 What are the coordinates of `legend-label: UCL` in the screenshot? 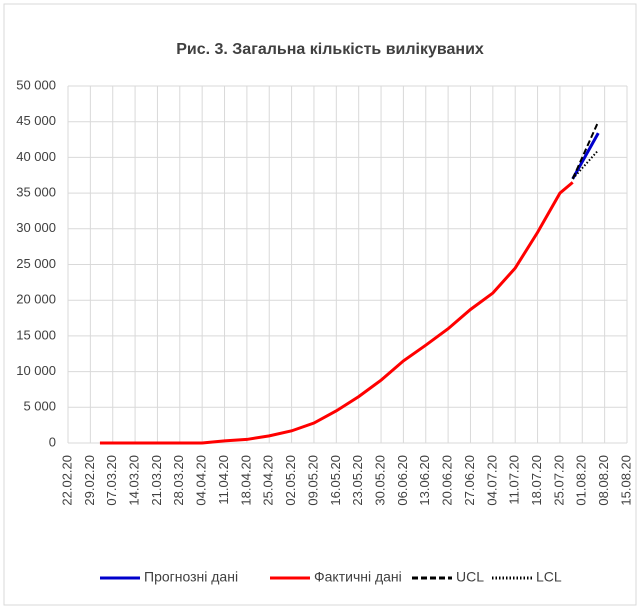 It's located at (470, 577).